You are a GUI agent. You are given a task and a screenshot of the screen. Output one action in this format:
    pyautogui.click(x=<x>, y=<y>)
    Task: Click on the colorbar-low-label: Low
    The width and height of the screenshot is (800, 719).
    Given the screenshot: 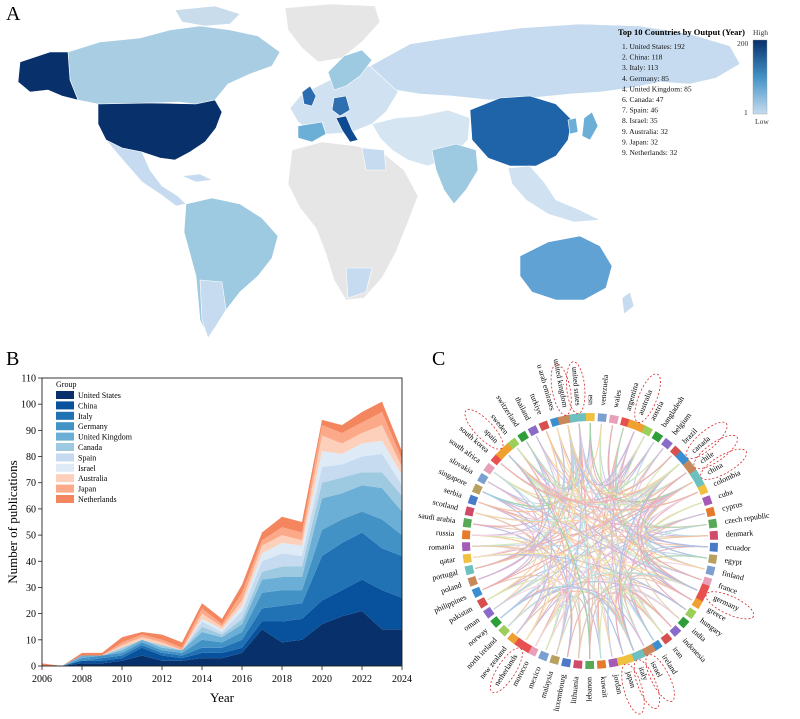 What is the action you would take?
    pyautogui.click(x=762, y=121)
    